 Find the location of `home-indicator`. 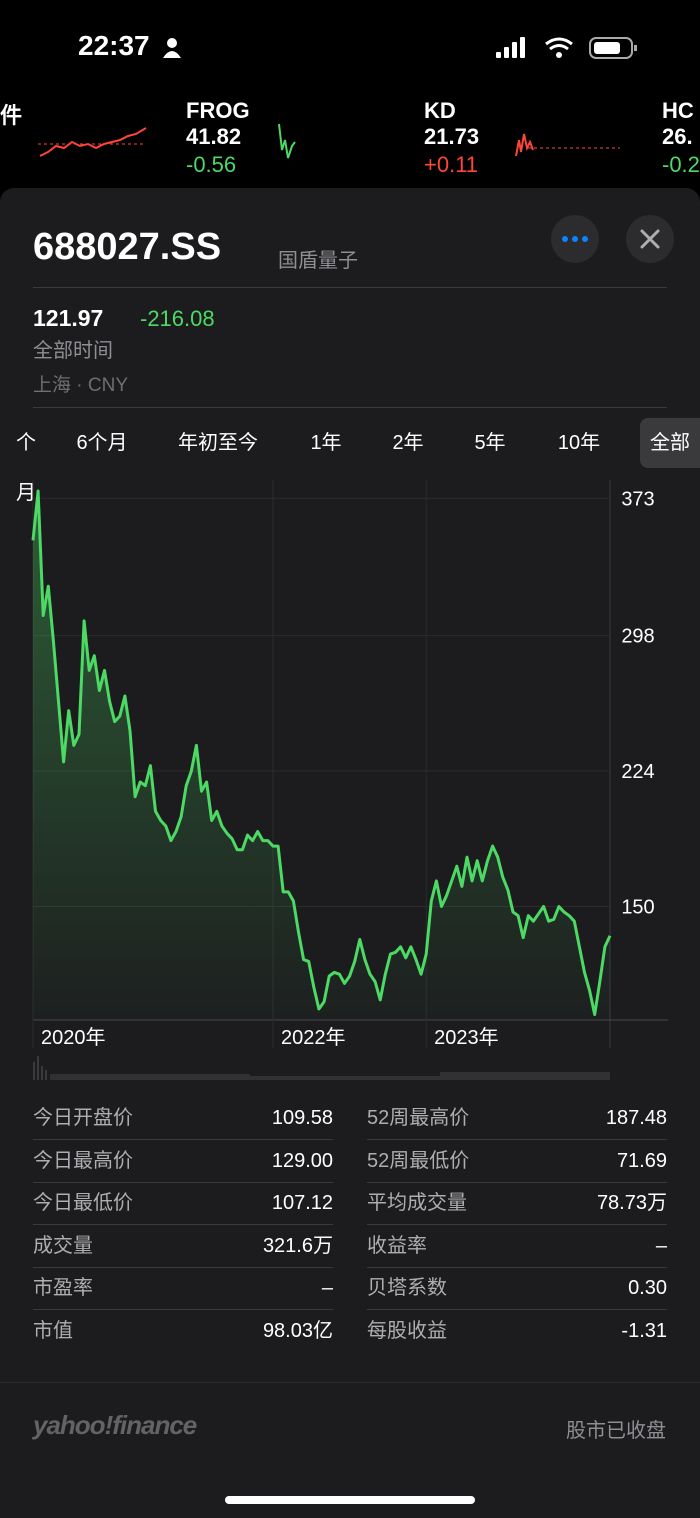

home-indicator is located at coordinates (350, 1500).